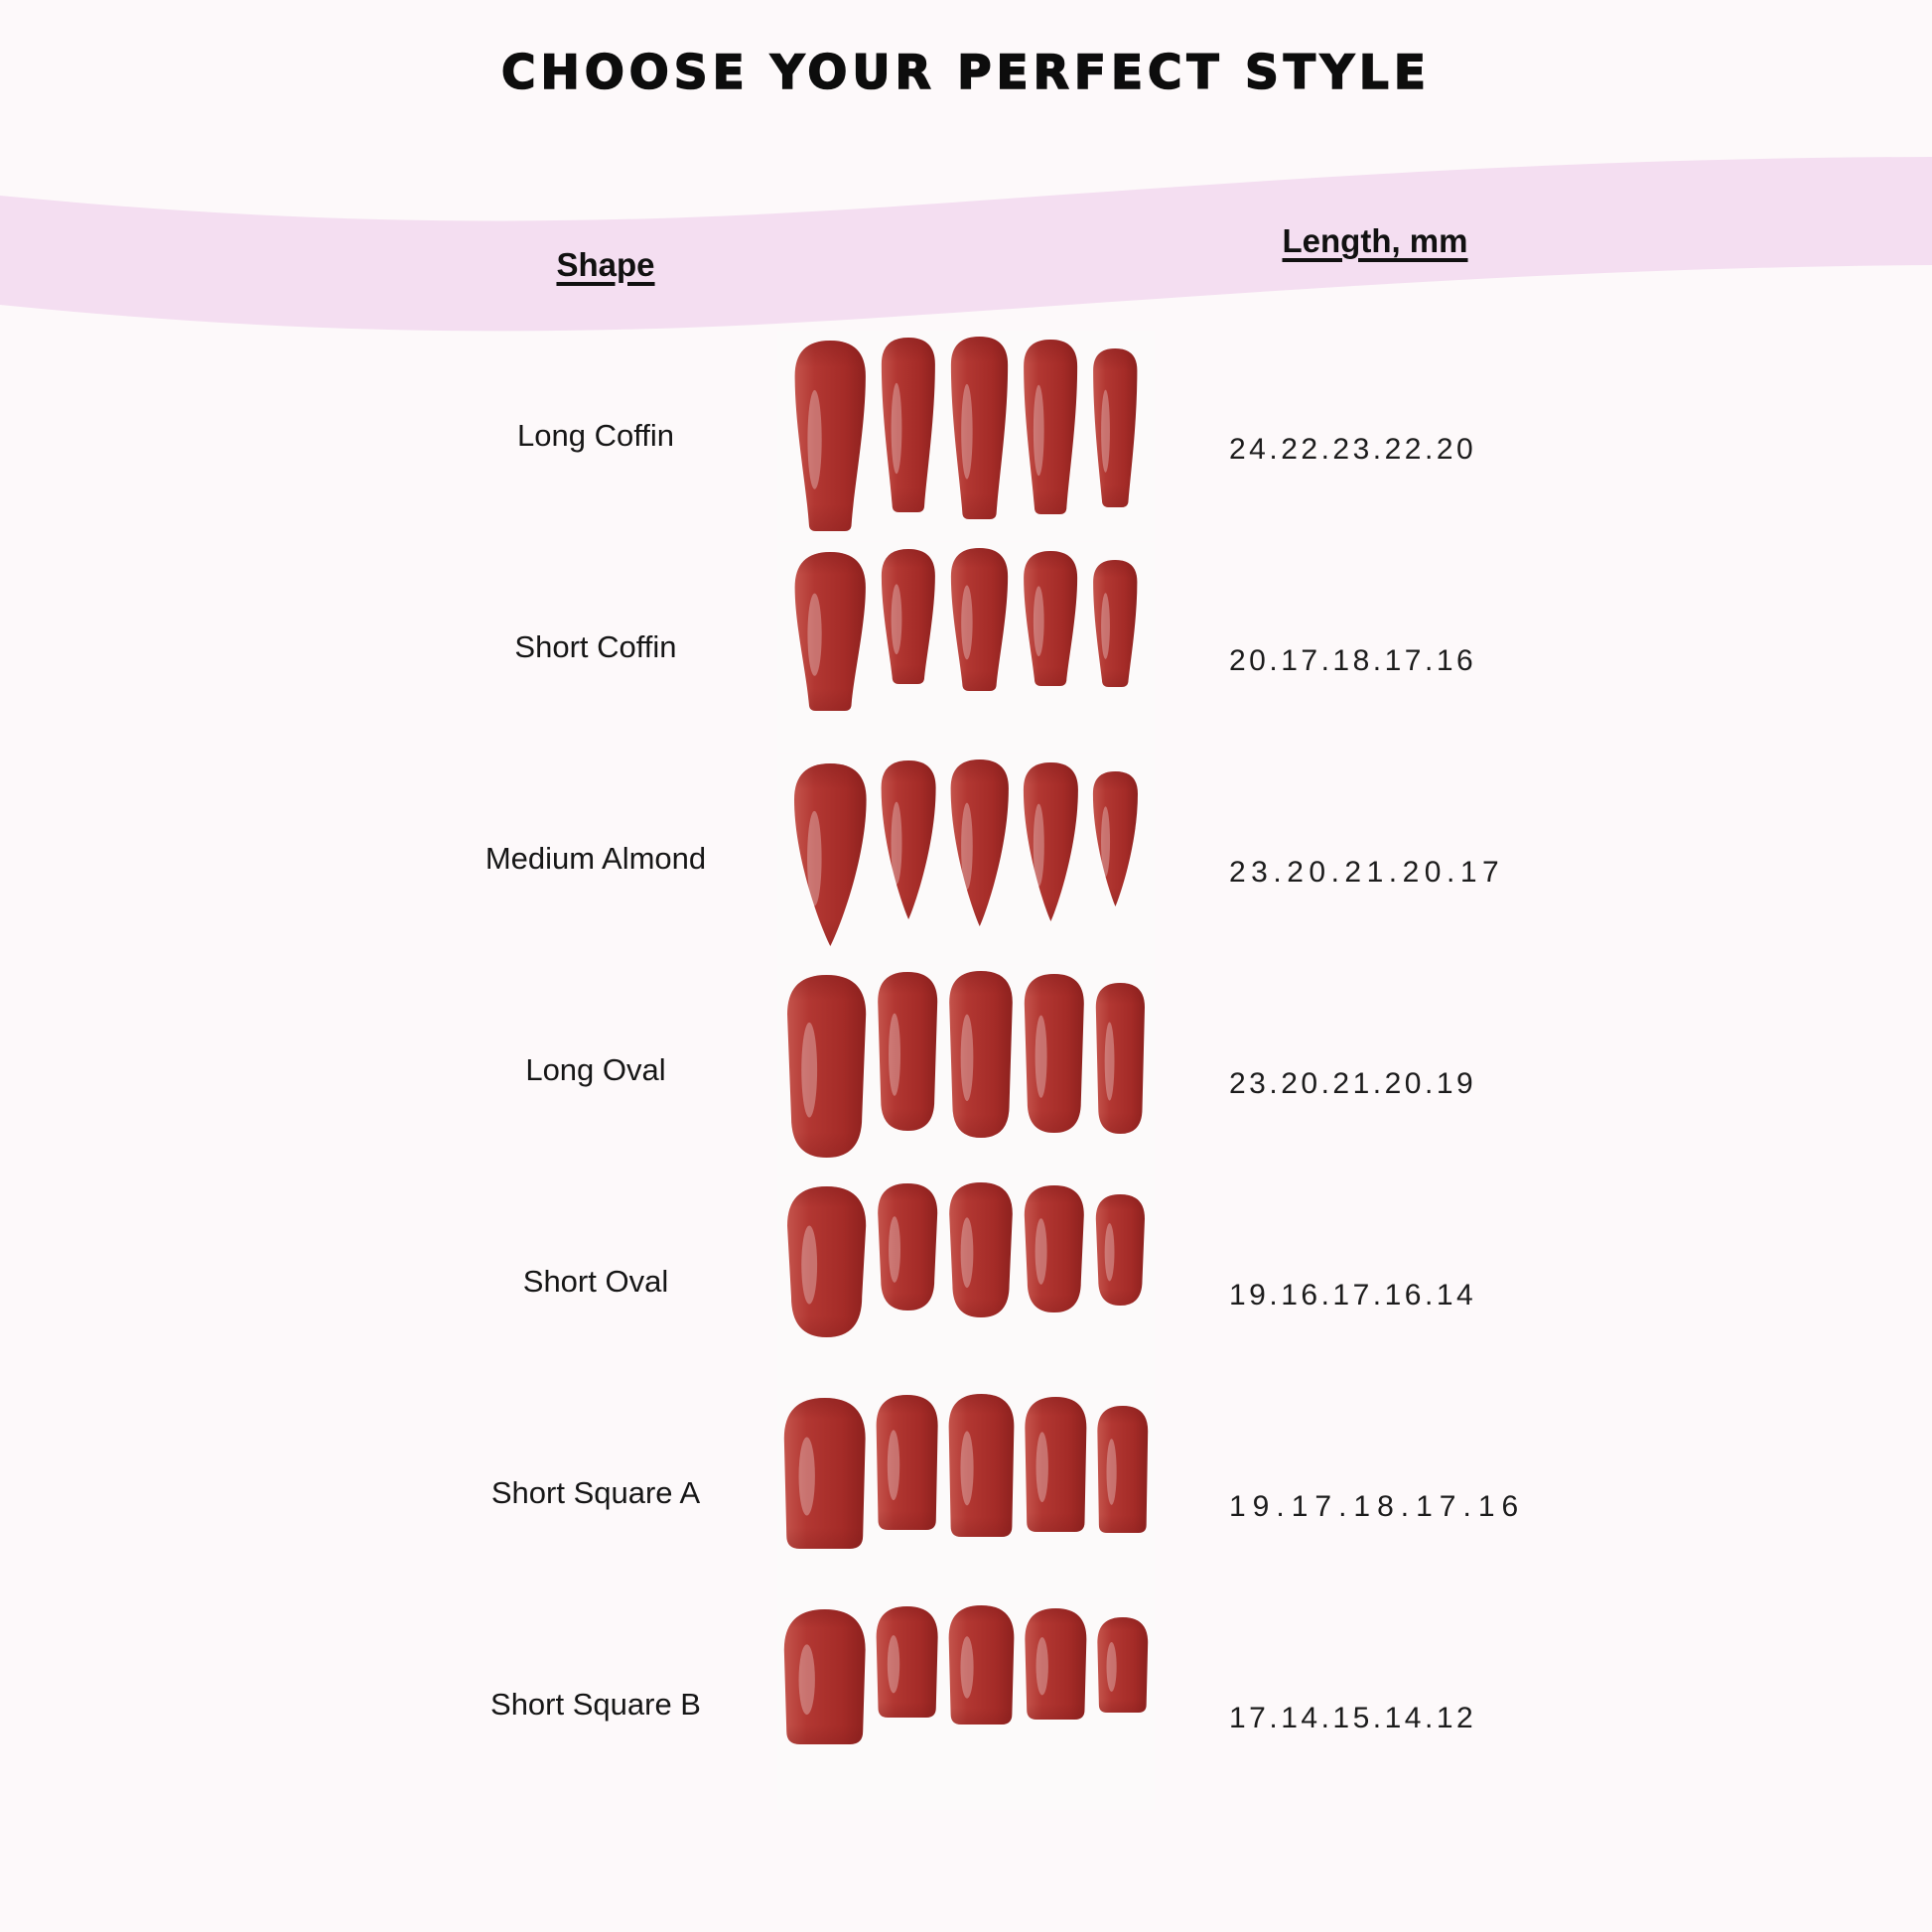  I want to click on table-row: Medium Almond 23.20.21.20.17, so click(966, 858).